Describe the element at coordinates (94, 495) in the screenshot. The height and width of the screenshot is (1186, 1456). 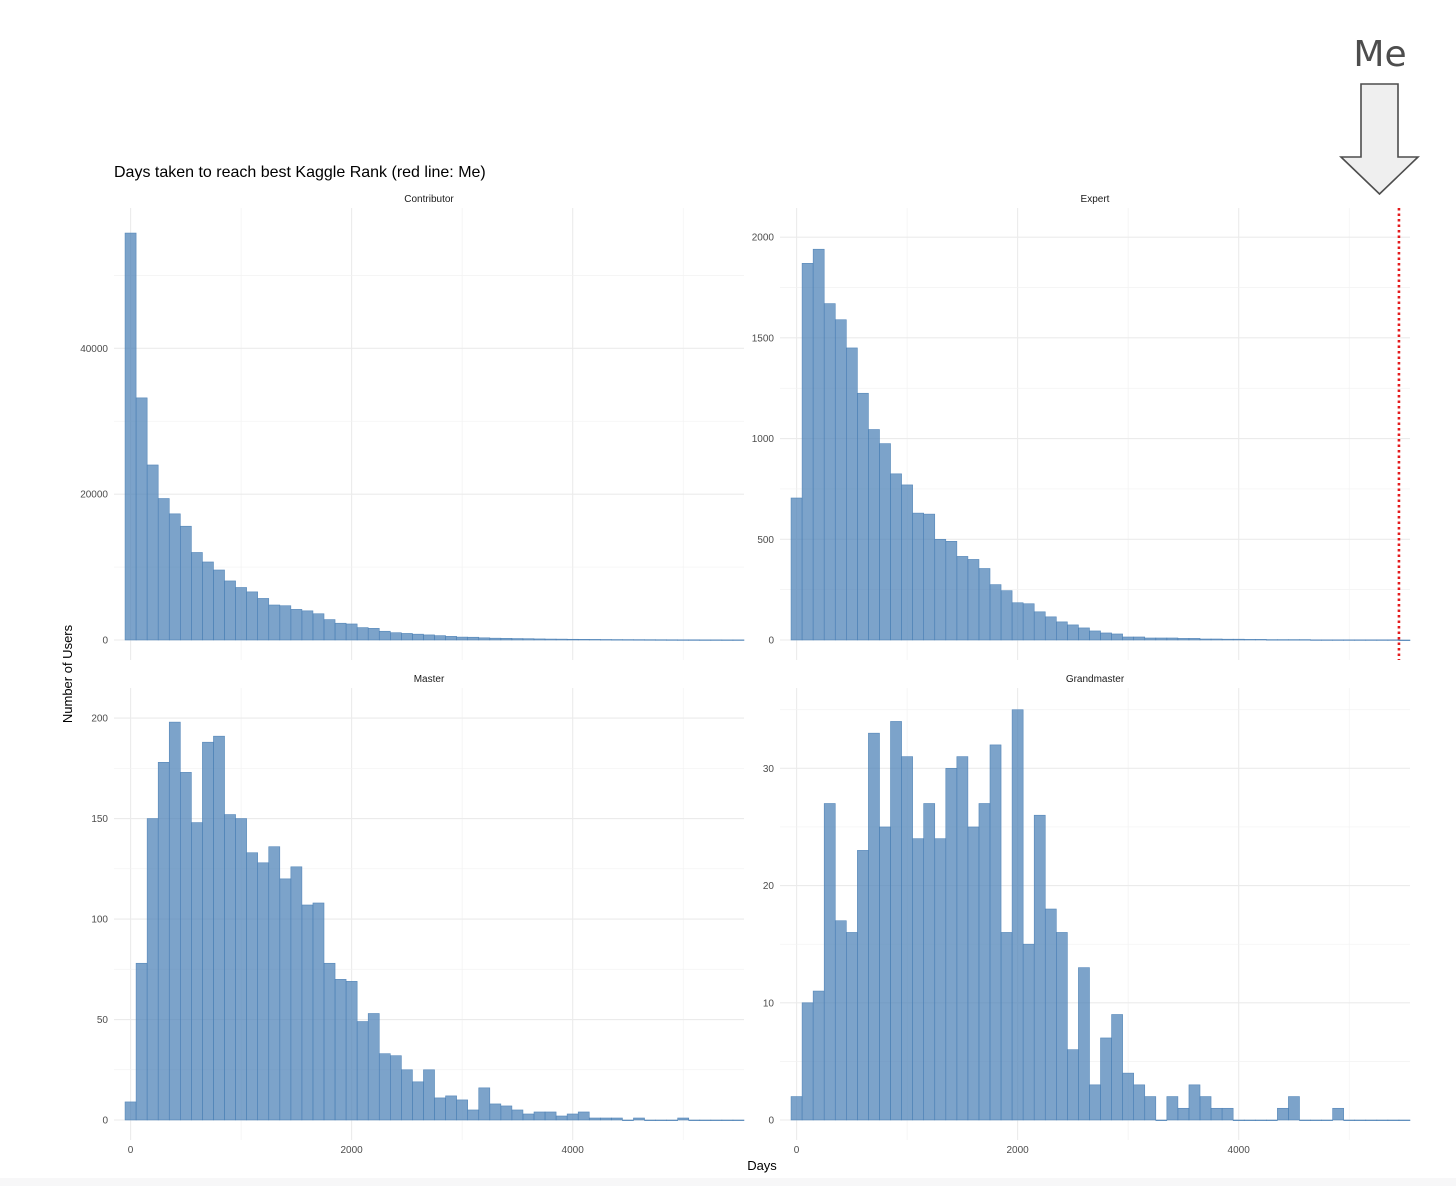
I see `y-tick-label: 20000` at that location.